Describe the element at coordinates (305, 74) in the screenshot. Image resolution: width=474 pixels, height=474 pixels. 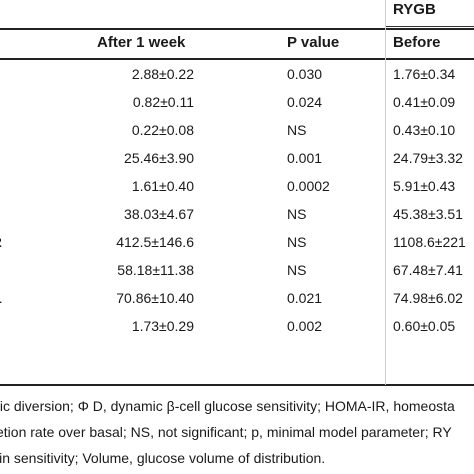
I see `p-value: 0.030` at that location.